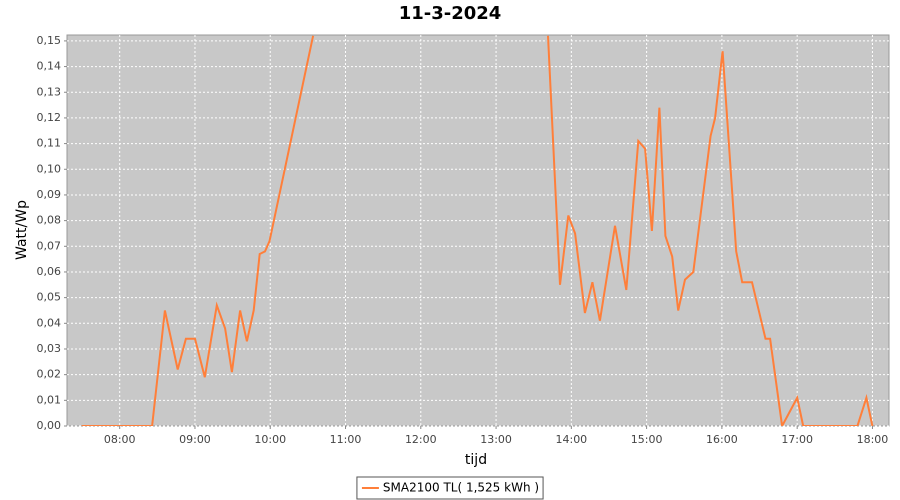 This screenshot has height=500, width=900. Describe the element at coordinates (571, 439) in the screenshot. I see `x-tick-label: 14:00` at that location.